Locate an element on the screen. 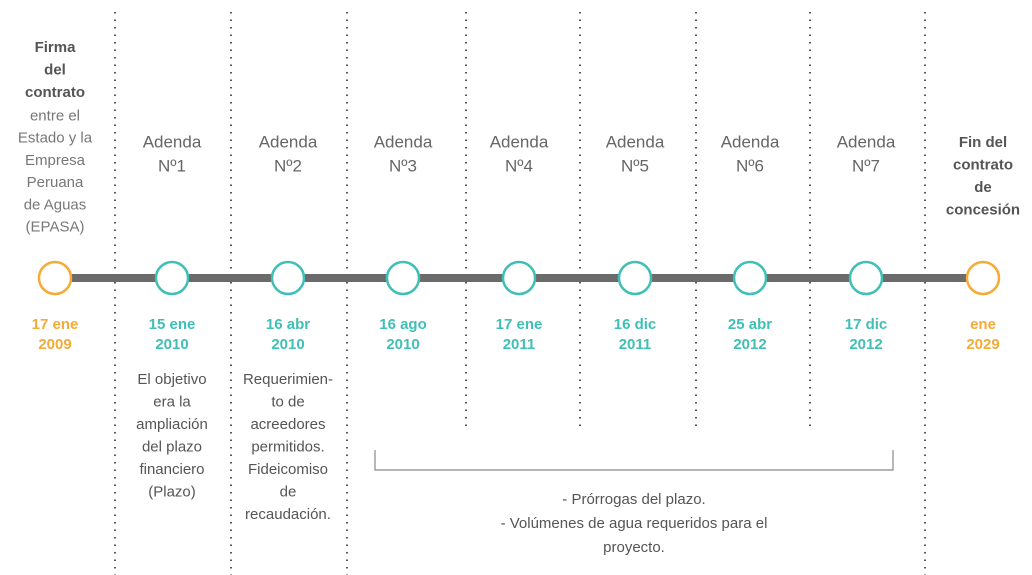  date: 16 abr is located at coordinates (288, 324).